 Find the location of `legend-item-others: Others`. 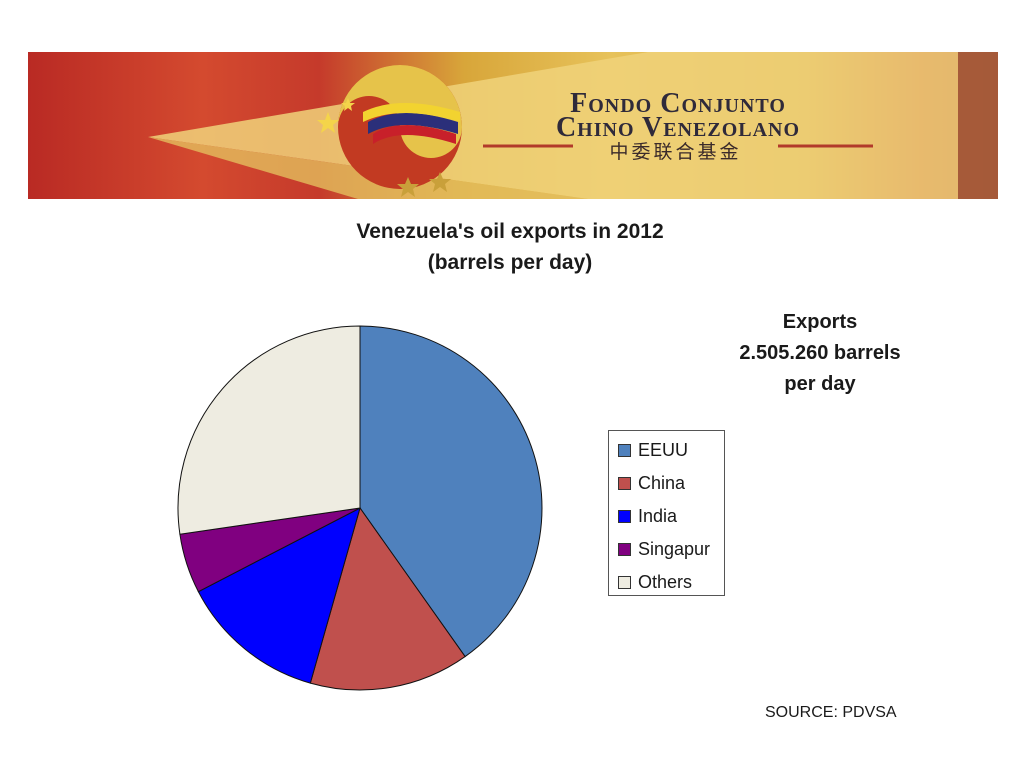

legend-item-others: Others is located at coordinates (655, 582).